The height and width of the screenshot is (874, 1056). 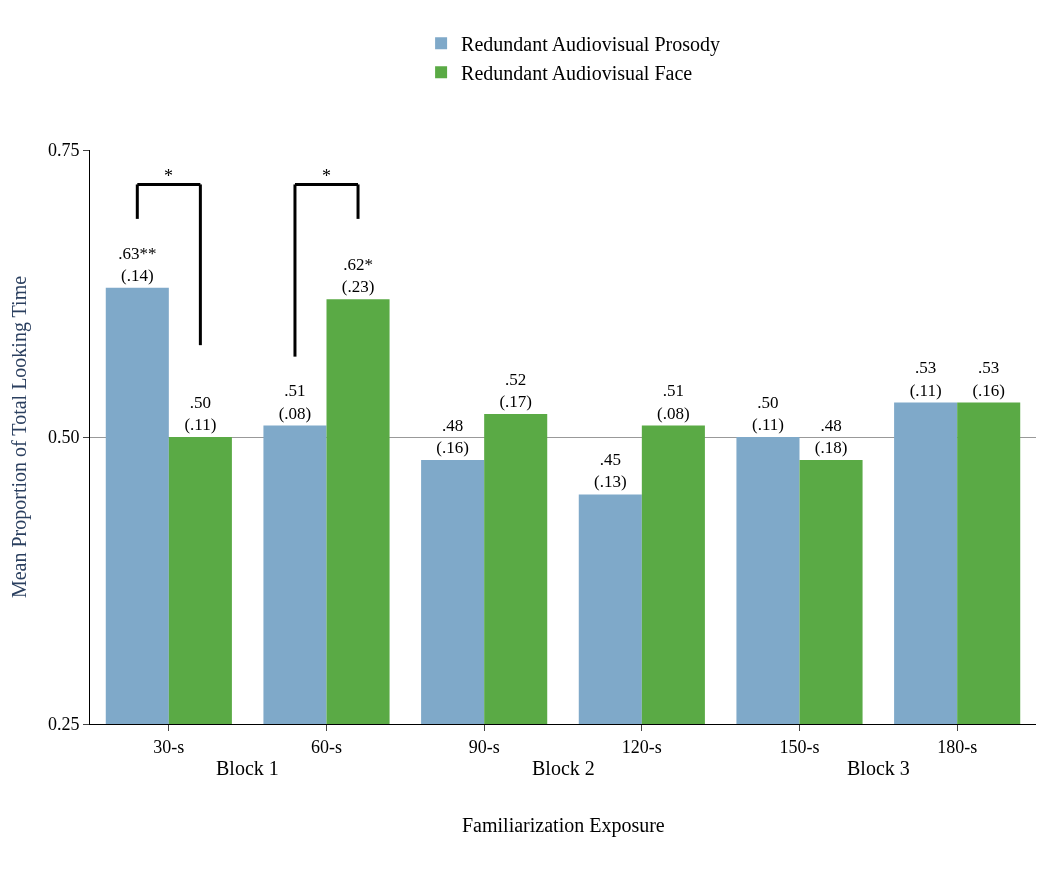 I want to click on data-label: .53 (.11), so click(x=925, y=379).